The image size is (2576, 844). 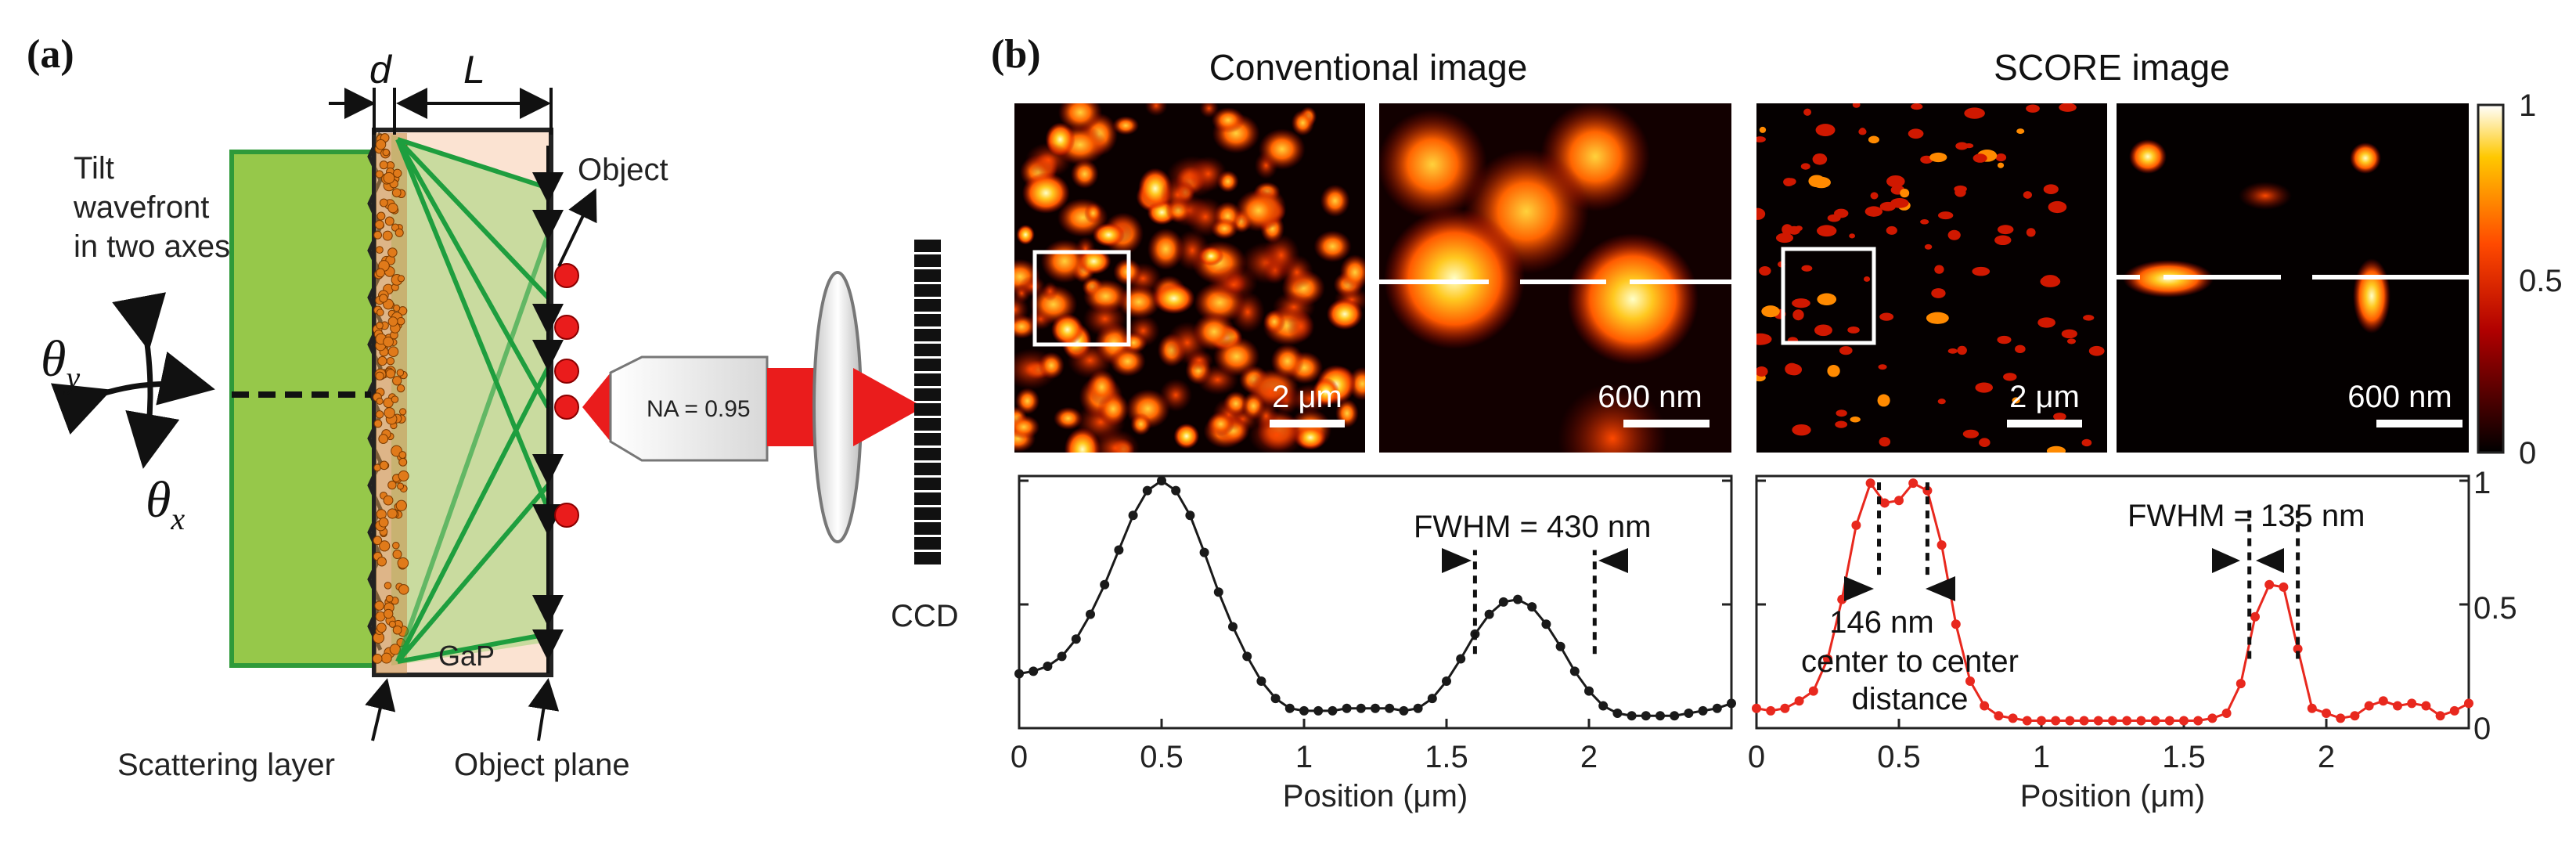 I want to click on colorbar: 1 0.5 0, so click(x=2520, y=279).